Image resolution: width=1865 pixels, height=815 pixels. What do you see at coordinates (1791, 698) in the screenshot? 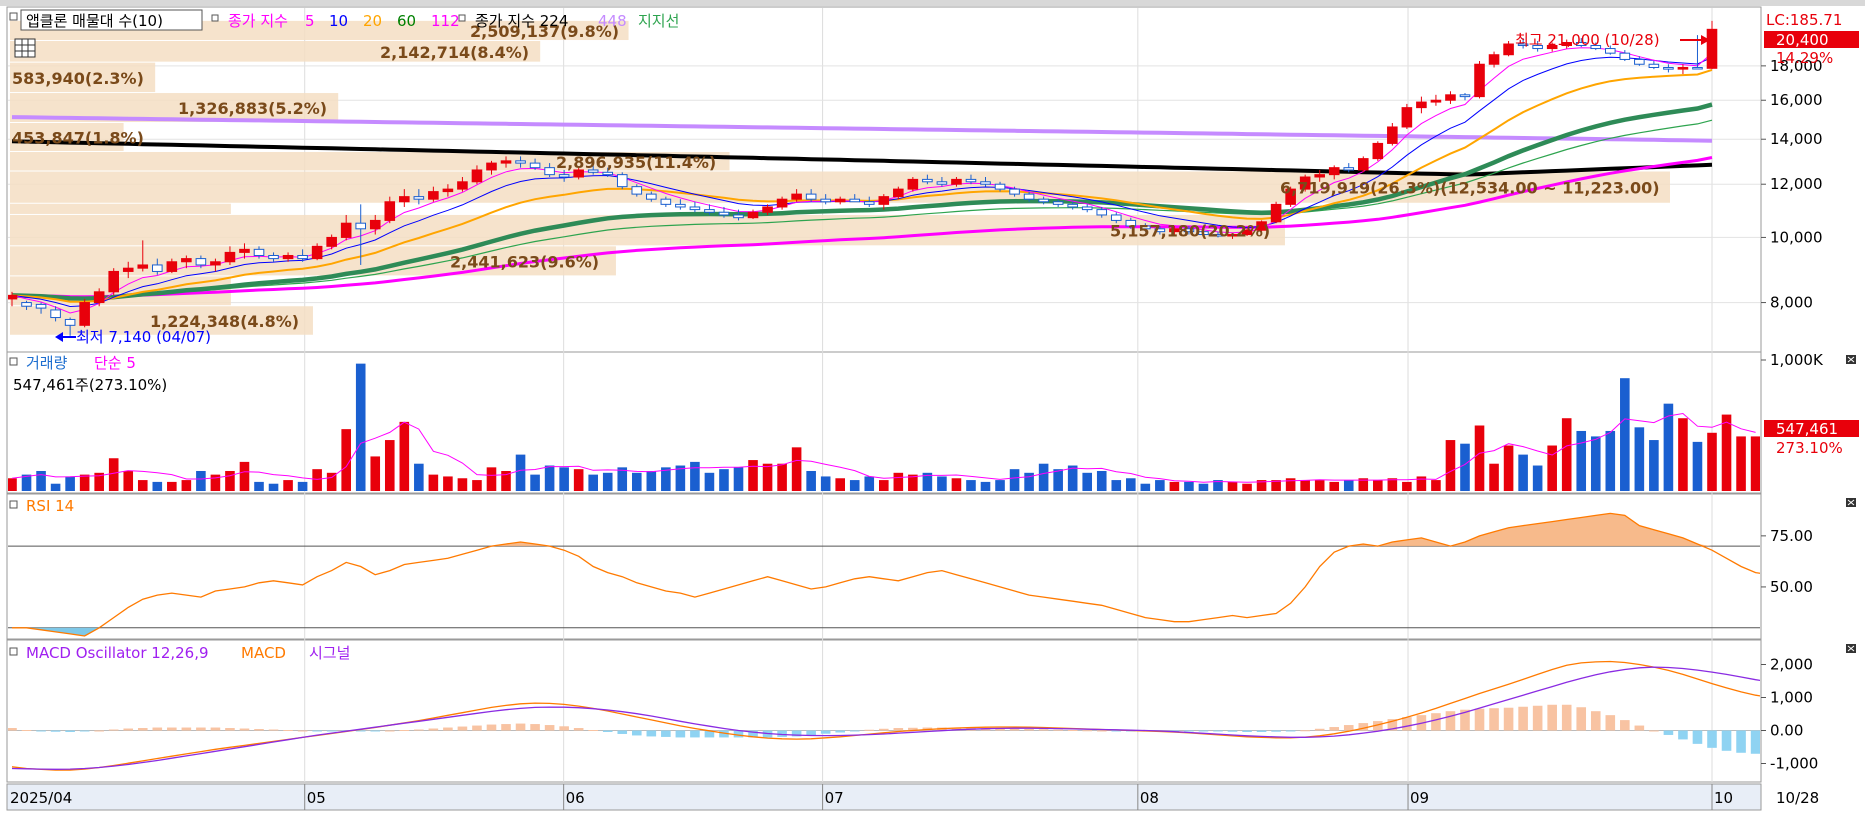
I see `macd-tick-label: 1,000` at bounding box center [1791, 698].